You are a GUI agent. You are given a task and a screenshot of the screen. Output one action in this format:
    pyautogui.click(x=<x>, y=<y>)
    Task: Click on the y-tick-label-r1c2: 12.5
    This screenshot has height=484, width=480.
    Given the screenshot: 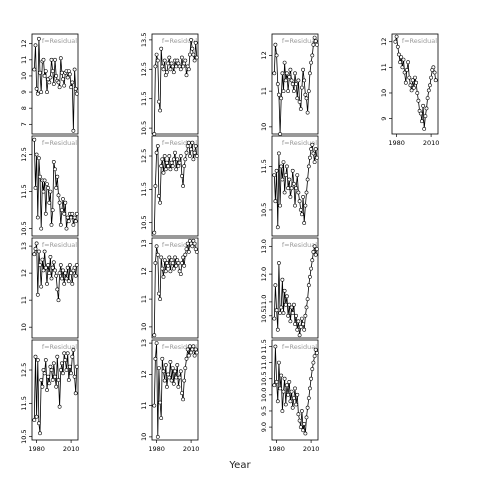 What is the action you would take?
    pyautogui.click(x=144, y=69)
    